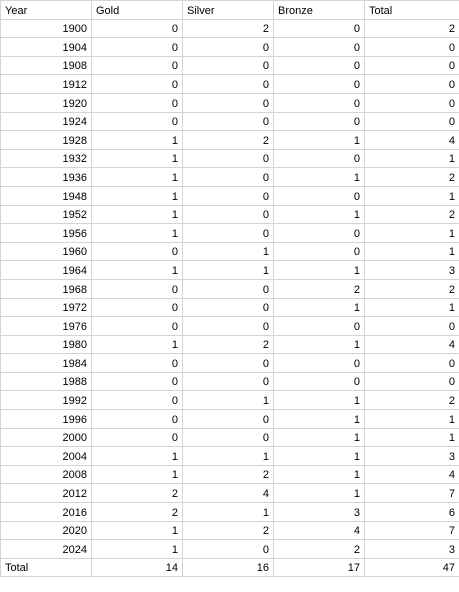 The image size is (459, 592). I want to click on year-cell: 1912, so click(46, 84).